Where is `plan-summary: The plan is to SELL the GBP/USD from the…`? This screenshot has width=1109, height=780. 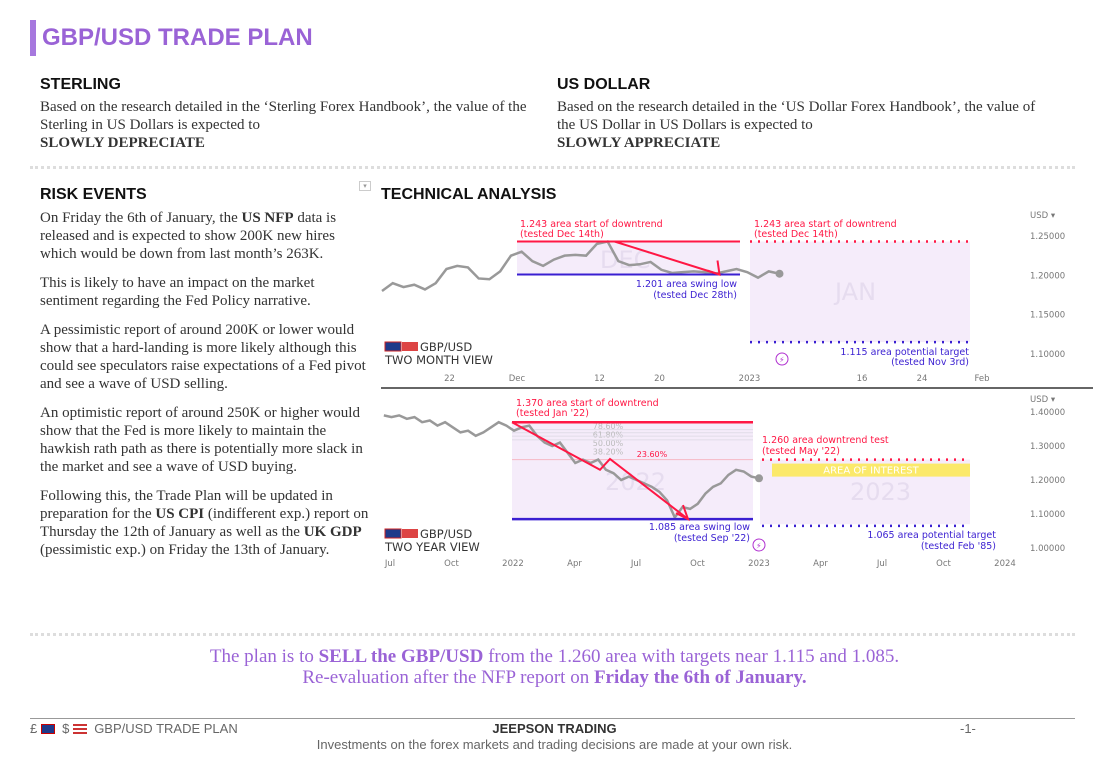
plan-summary: The plan is to SELL the GBP/USD from the… is located at coordinates (554, 667).